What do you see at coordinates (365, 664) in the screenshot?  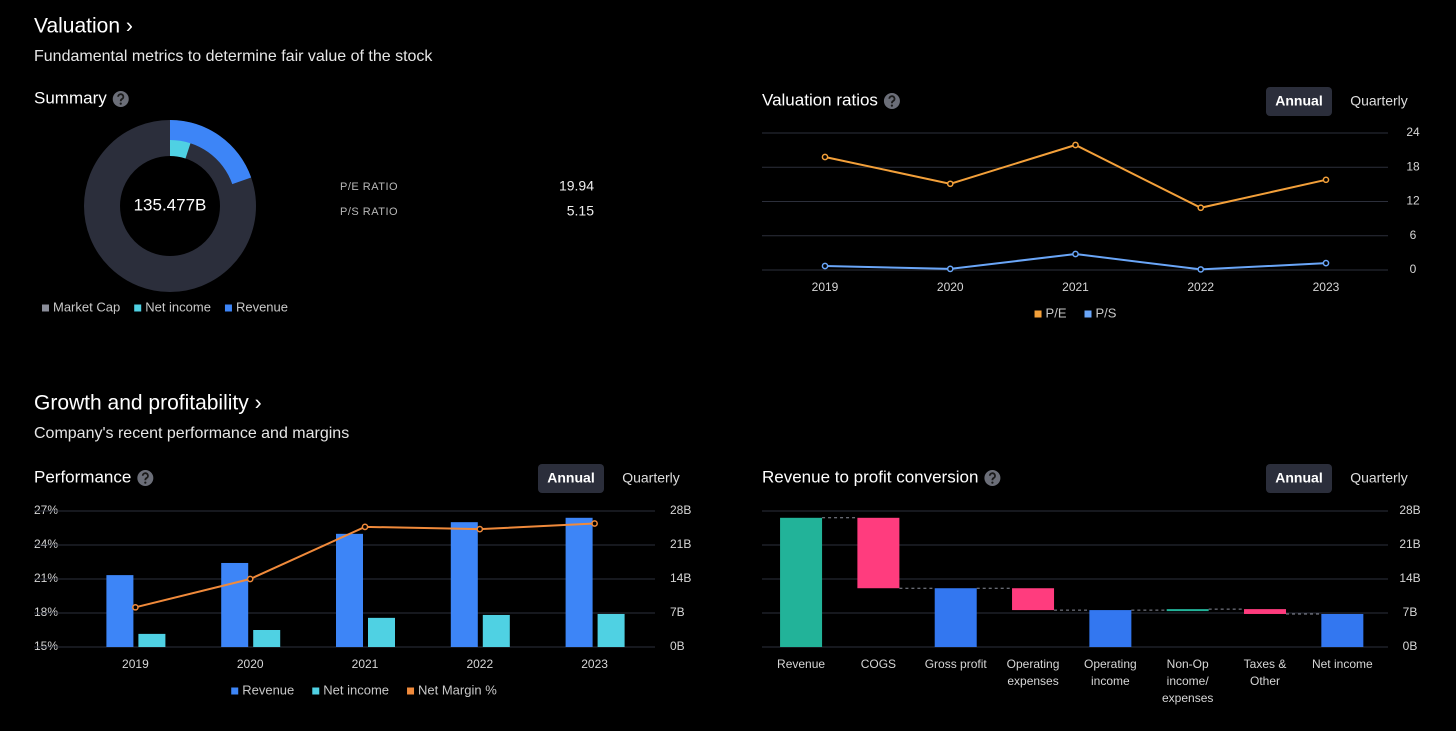 I see `x-tick-label: 2021` at bounding box center [365, 664].